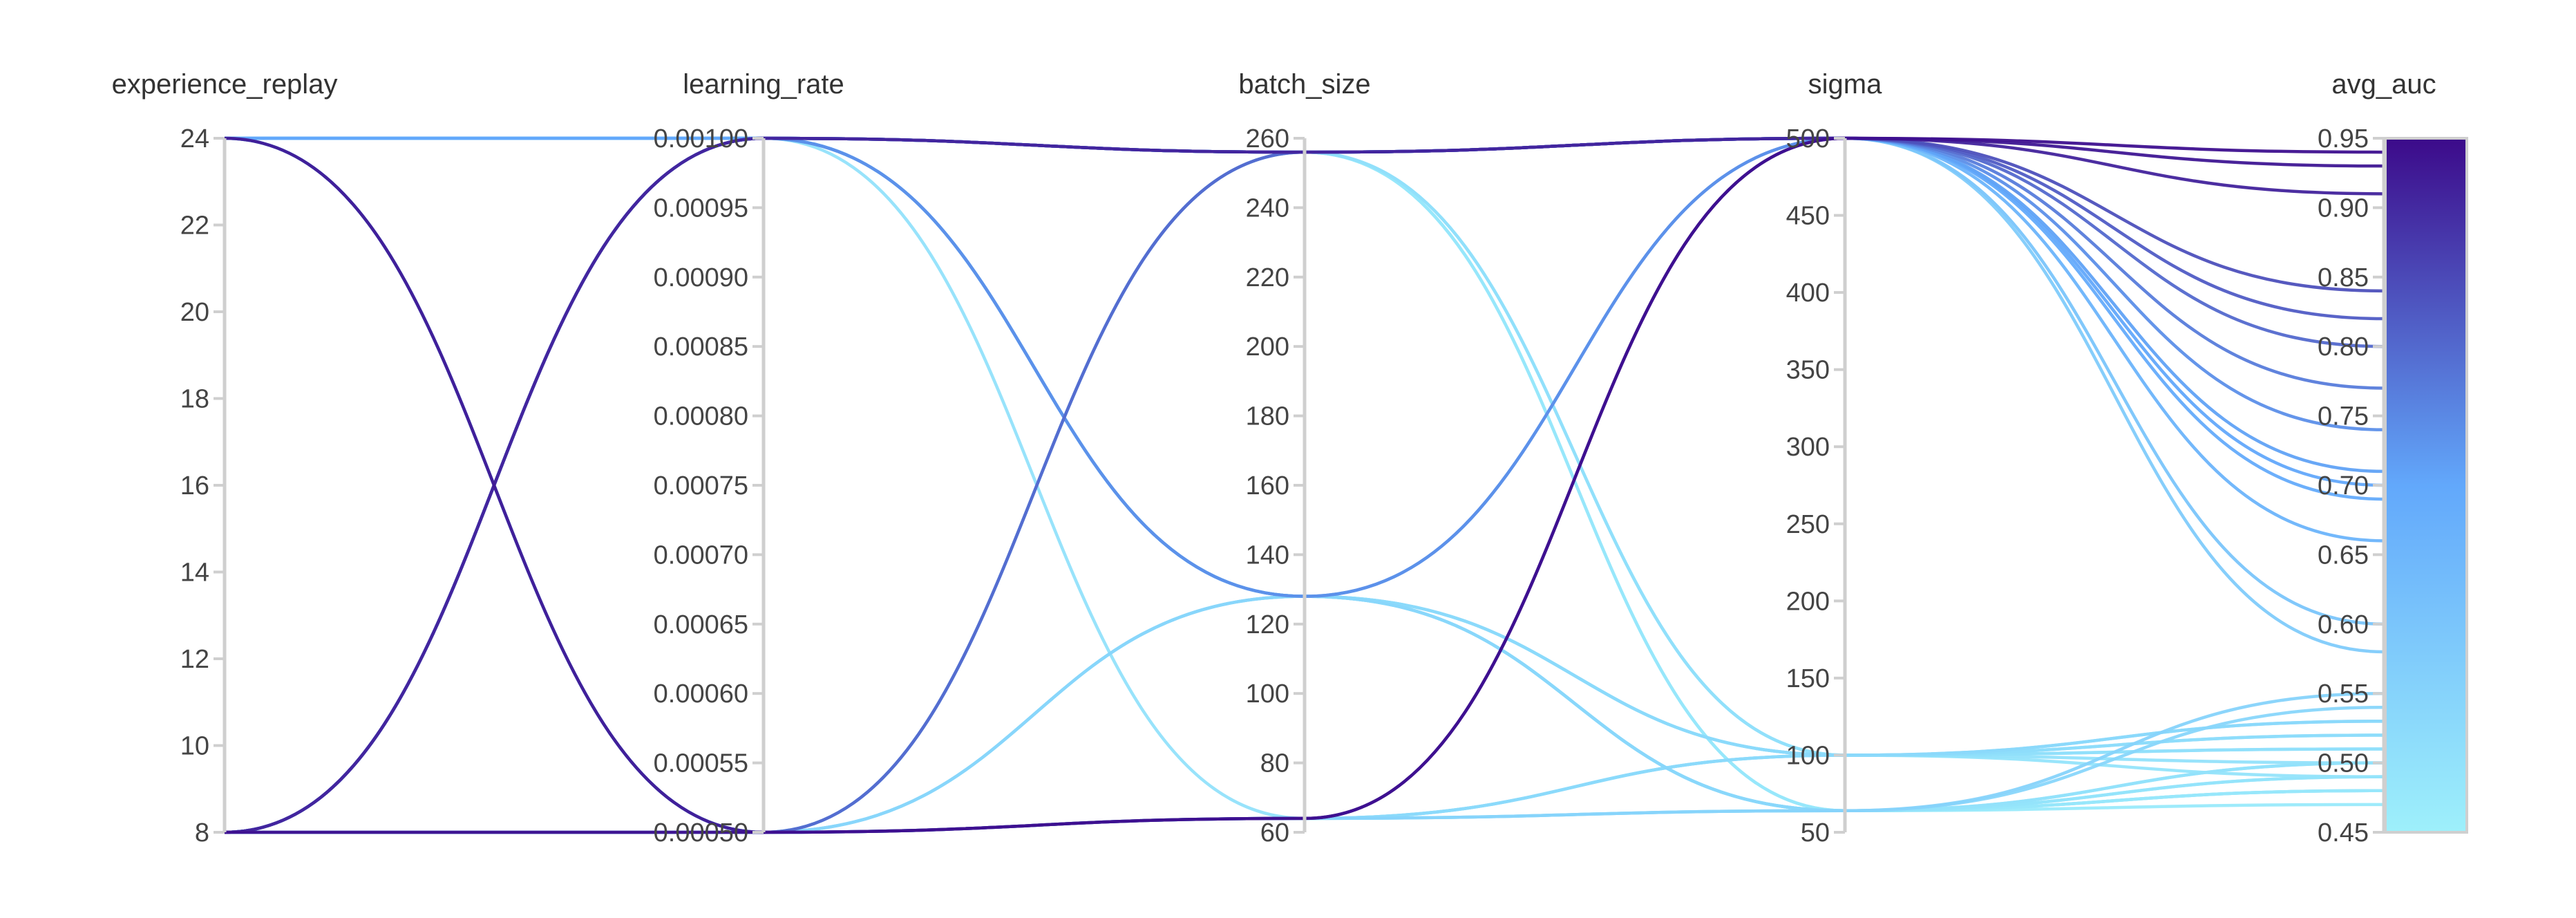  Describe the element at coordinates (1845, 84) in the screenshot. I see `axis-title-sigma: sigma` at that location.